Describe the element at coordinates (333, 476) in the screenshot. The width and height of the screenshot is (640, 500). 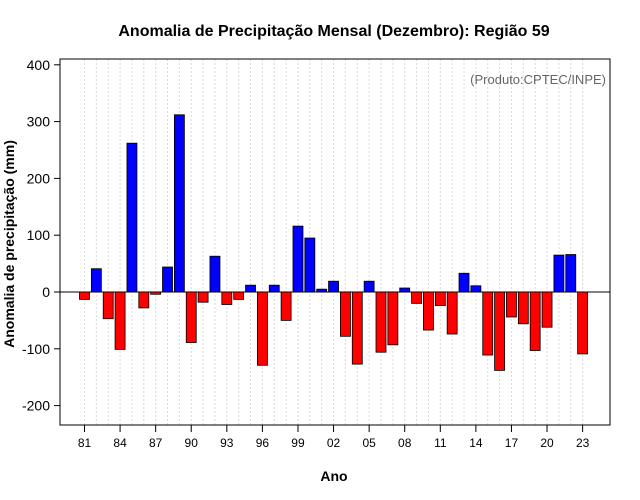
I see `x-axis-label: Ano` at that location.